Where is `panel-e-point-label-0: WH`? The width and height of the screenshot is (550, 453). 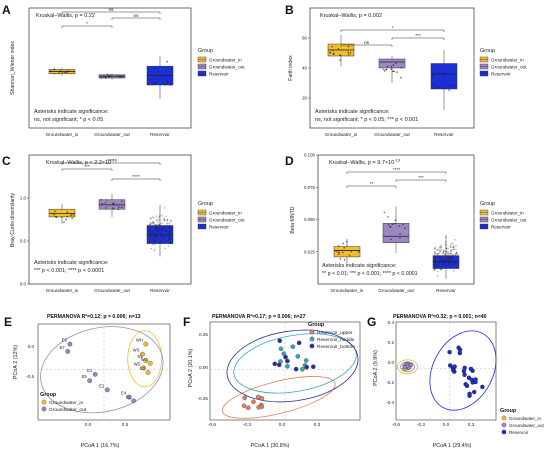
panel-e-point-label-0: WH is located at coordinates (139, 340).